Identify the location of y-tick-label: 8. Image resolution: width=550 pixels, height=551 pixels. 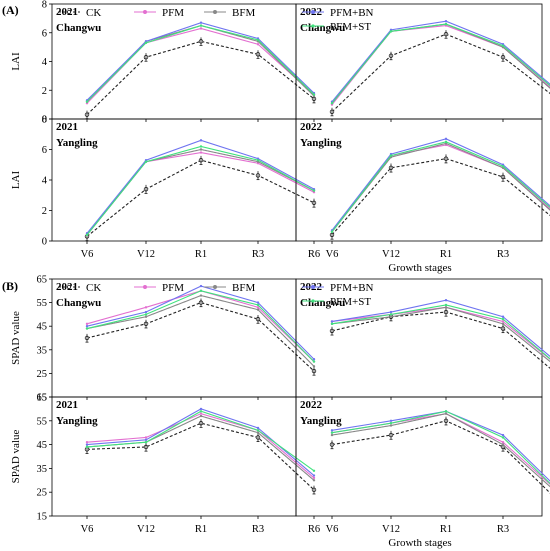
(44, 5).